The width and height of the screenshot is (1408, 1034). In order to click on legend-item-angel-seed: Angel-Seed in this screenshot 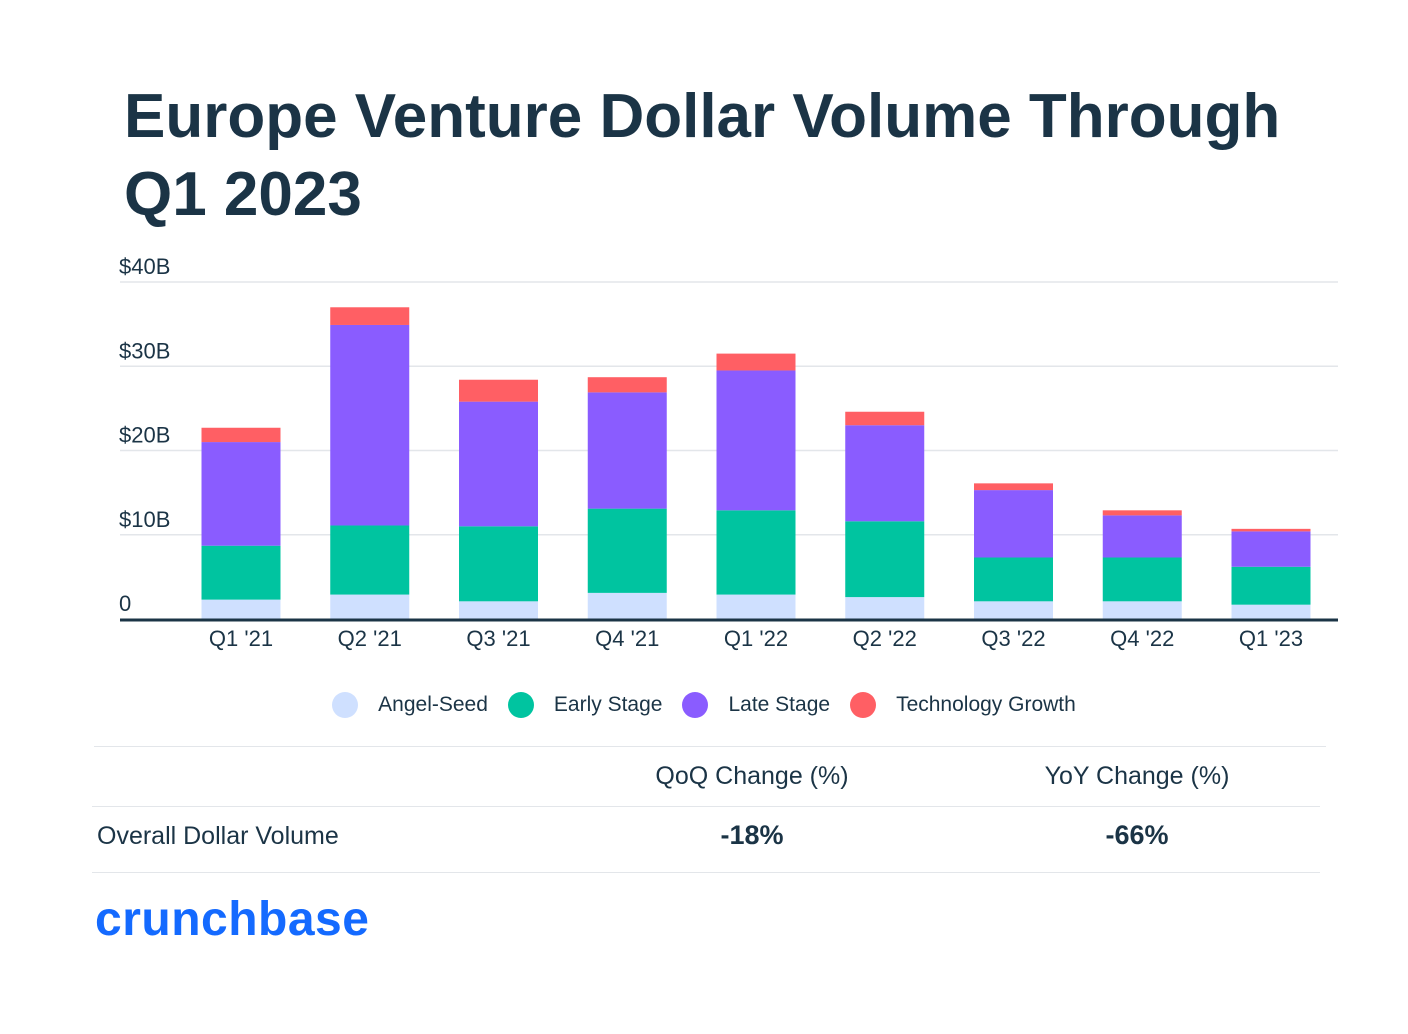, I will do `click(410, 705)`.